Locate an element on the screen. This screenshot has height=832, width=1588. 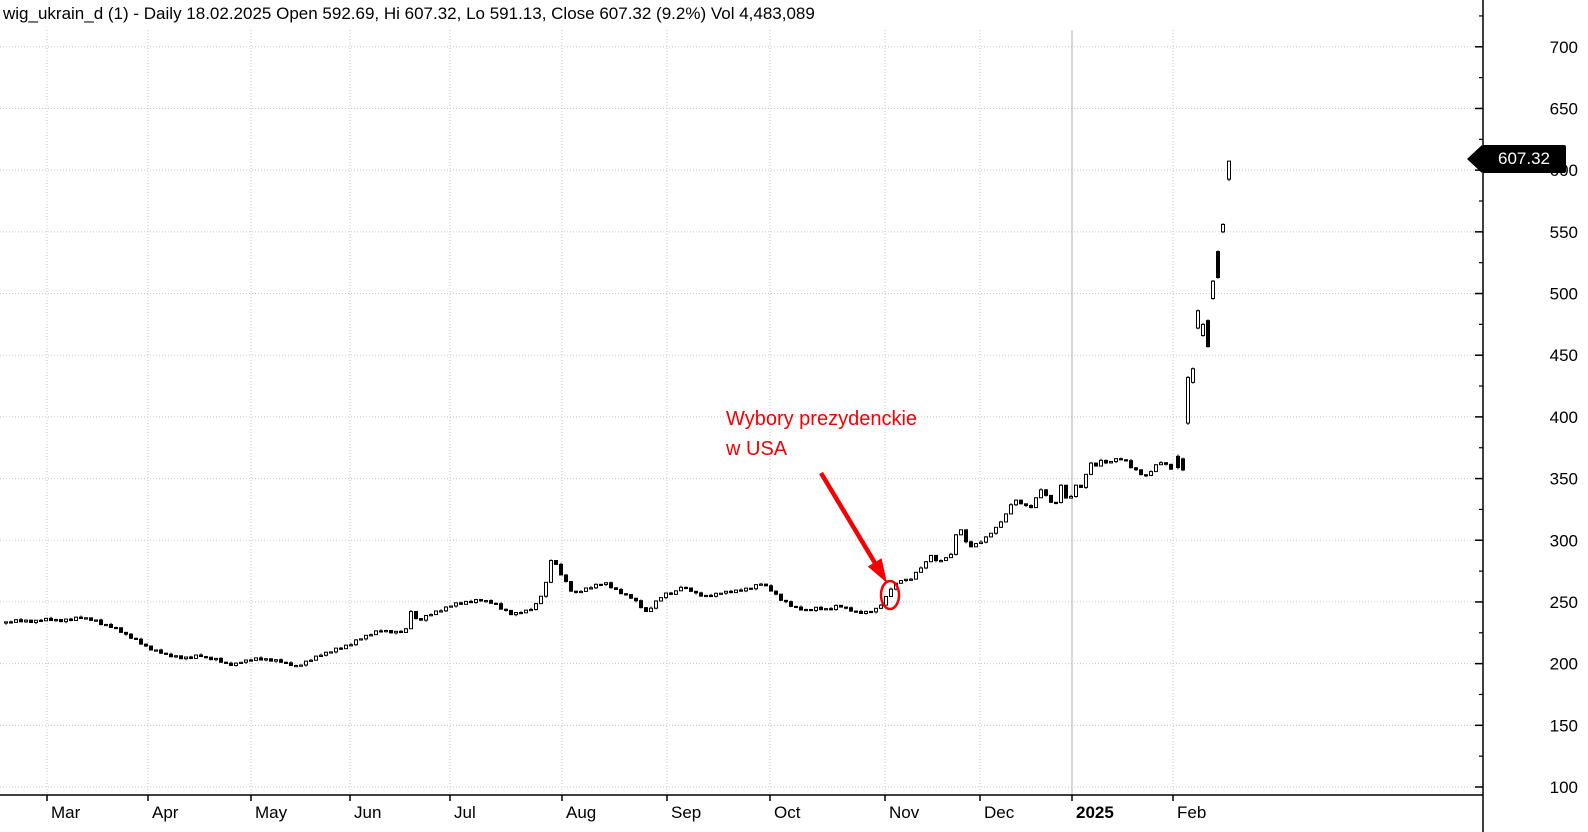
x-axis-label-nov: Nov is located at coordinates (904, 812).